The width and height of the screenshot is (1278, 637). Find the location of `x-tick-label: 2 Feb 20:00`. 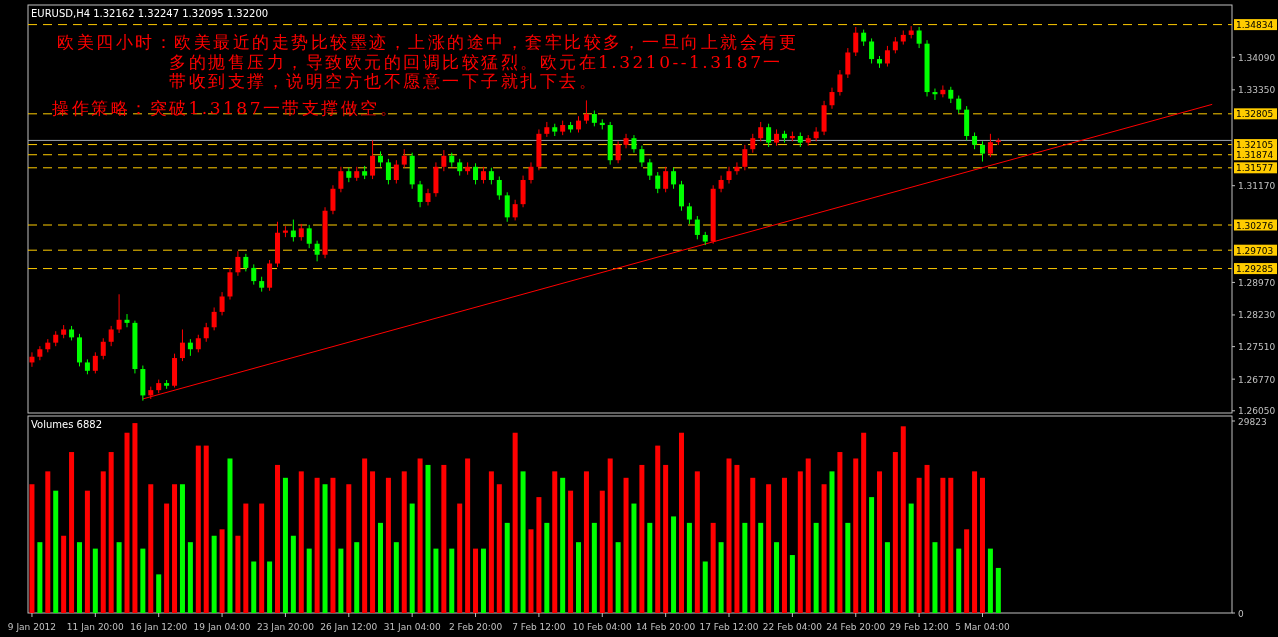

x-tick-label: 2 Feb 20:00 is located at coordinates (475, 627).